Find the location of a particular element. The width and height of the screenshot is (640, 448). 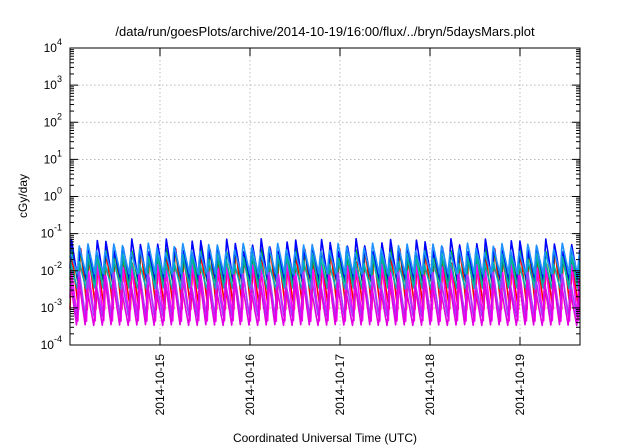

x-tick-label: 2014-10-17 is located at coordinates (340, 385).